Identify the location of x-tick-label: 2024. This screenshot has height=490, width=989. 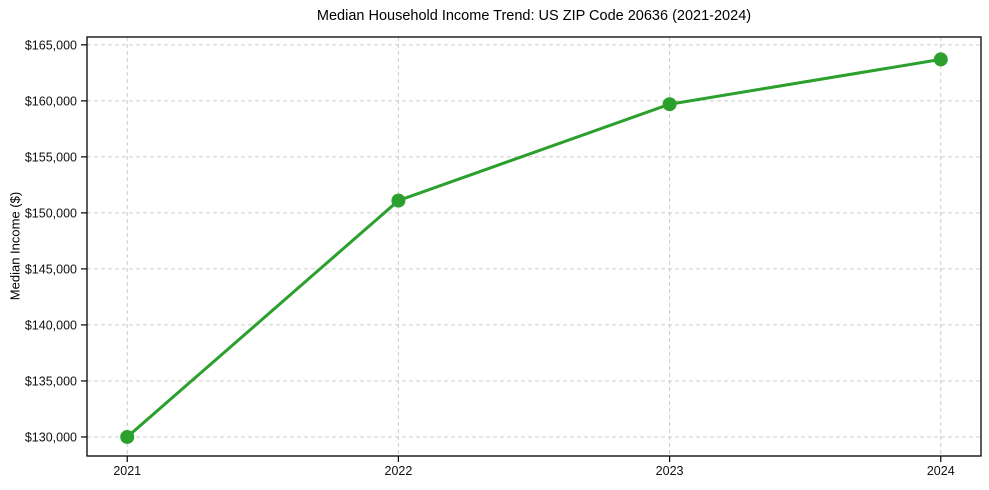
(941, 471).